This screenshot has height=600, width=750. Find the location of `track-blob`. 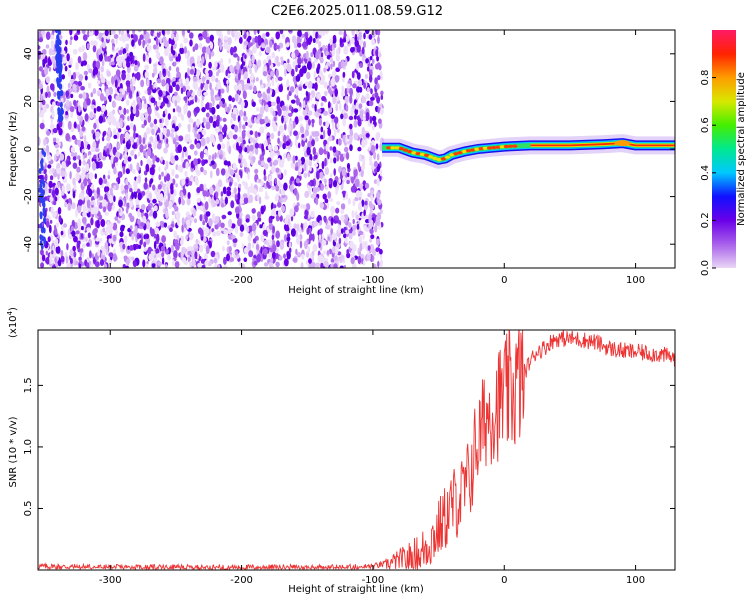

track-blob is located at coordinates (431, 157).